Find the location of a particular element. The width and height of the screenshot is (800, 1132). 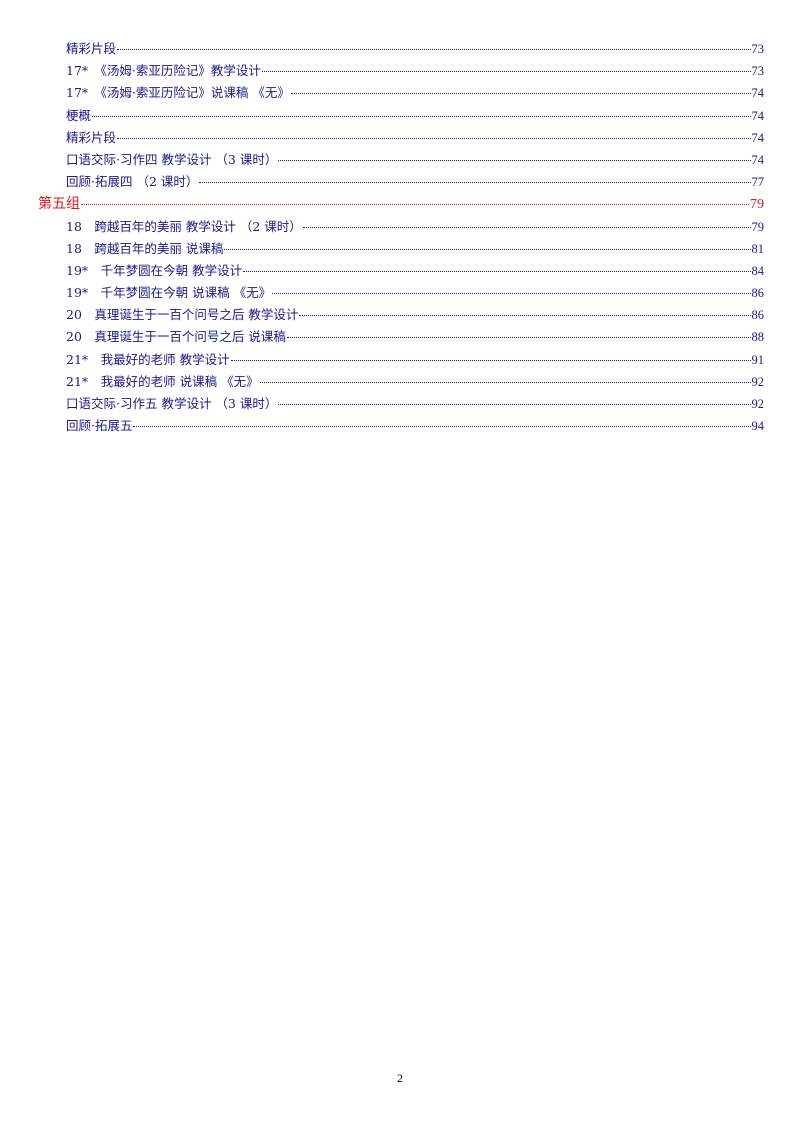

toc-entry-page: 77 is located at coordinates (758, 182).